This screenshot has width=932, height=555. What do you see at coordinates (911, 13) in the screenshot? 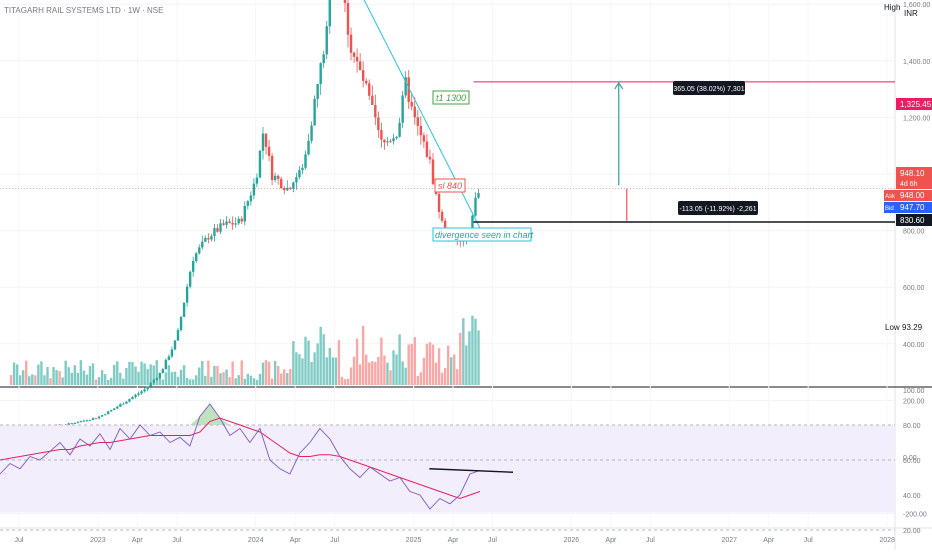
I see `currency-label: INR` at bounding box center [911, 13].